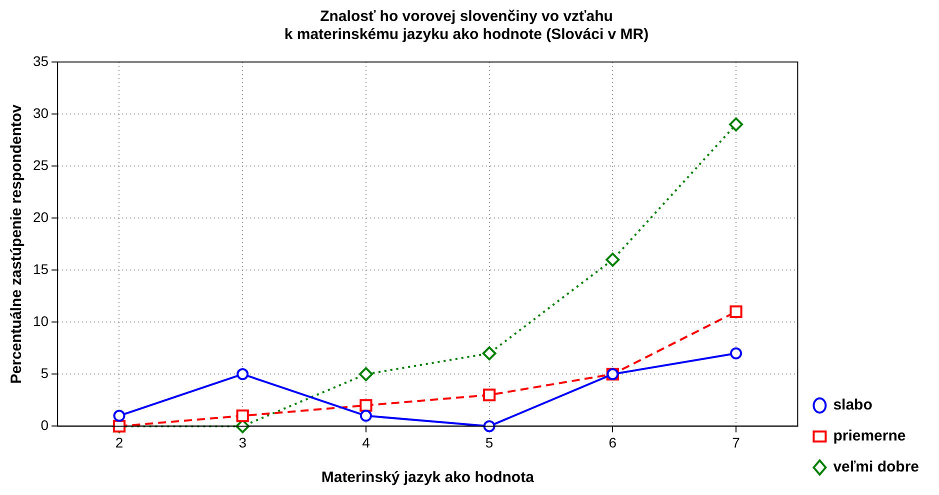  Describe the element at coordinates (44, 425) in the screenshot. I see `y-tick-label: 0` at that location.